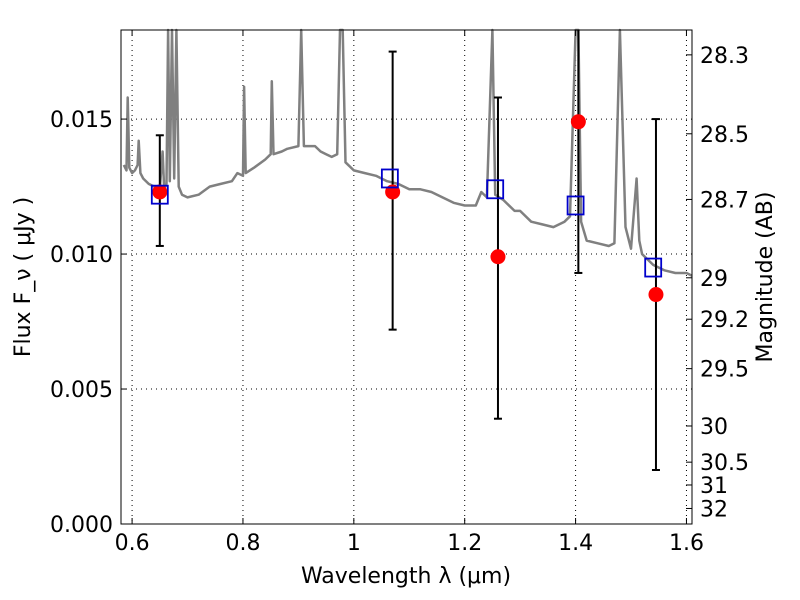 The image size is (800, 600). Describe the element at coordinates (686, 543) in the screenshot. I see `x-tick-label: 1.6` at that location.